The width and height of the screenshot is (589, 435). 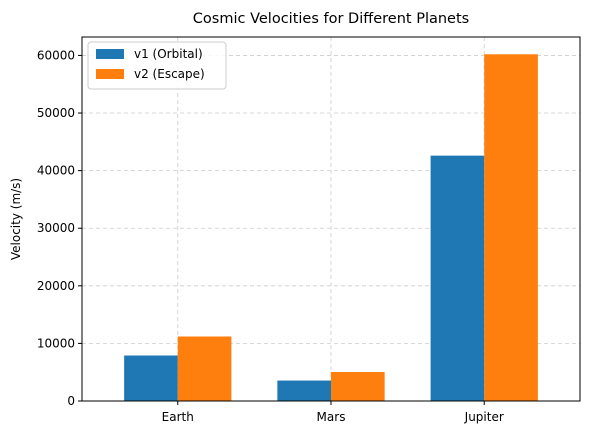 I want to click on y-axis-label: Velocity (m/s), so click(x=16, y=219).